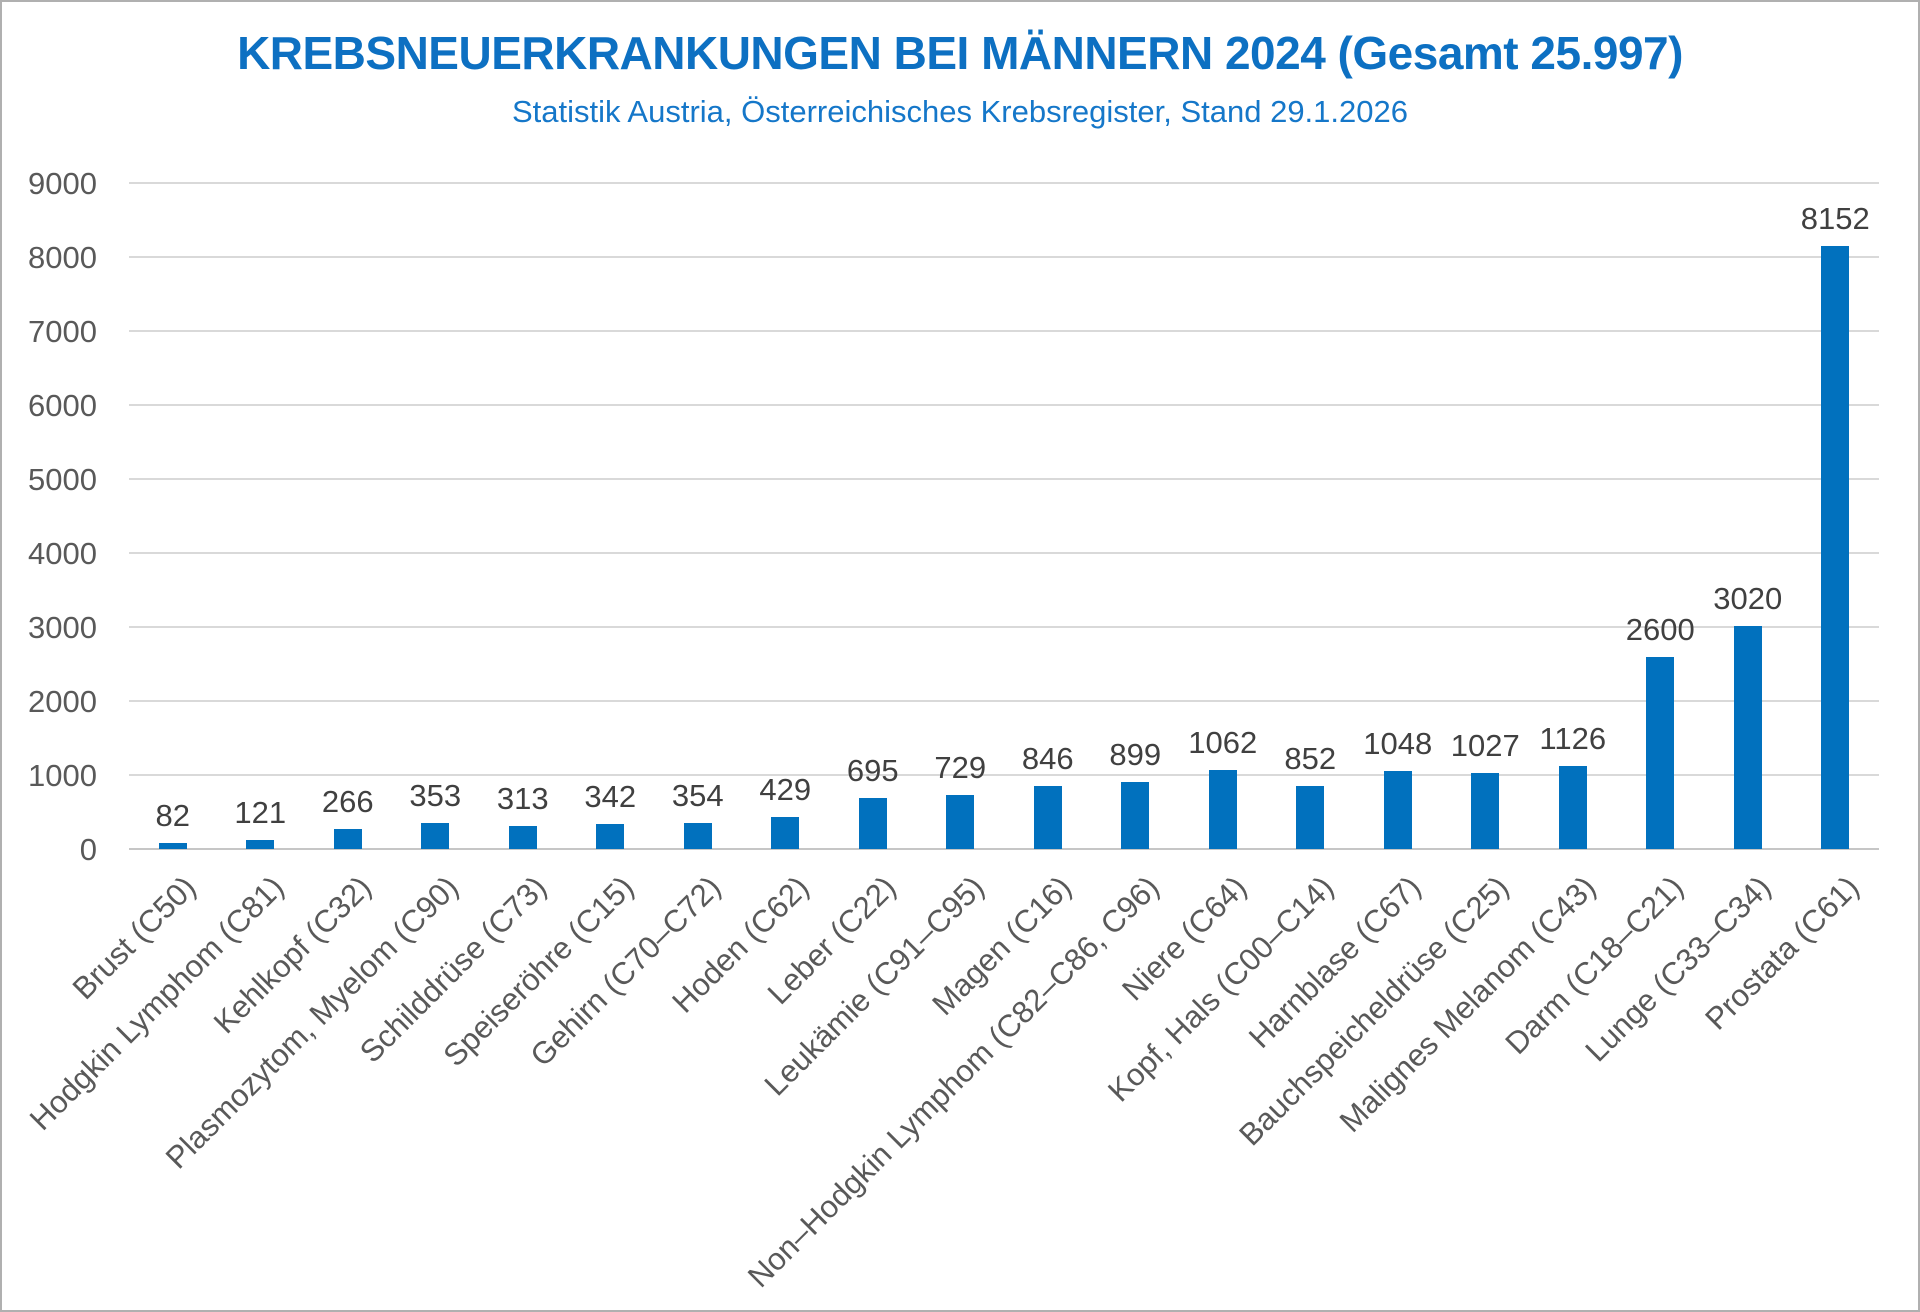 This screenshot has width=1920, height=1312. What do you see at coordinates (1310, 758) in the screenshot?
I see `bar-value-label: 852` at bounding box center [1310, 758].